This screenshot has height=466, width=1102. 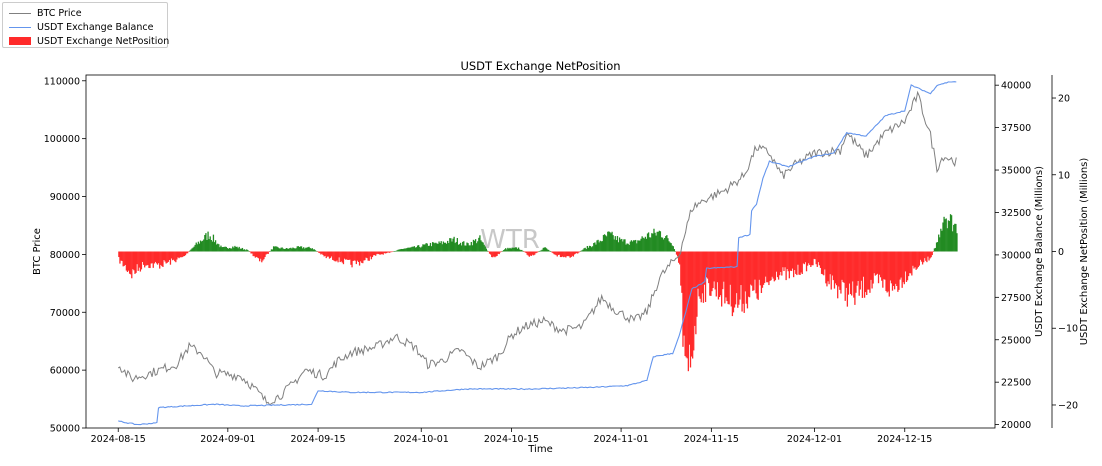 What do you see at coordinates (1016, 128) in the screenshot?
I see `balance-tick-label: 37500` at bounding box center [1016, 128].